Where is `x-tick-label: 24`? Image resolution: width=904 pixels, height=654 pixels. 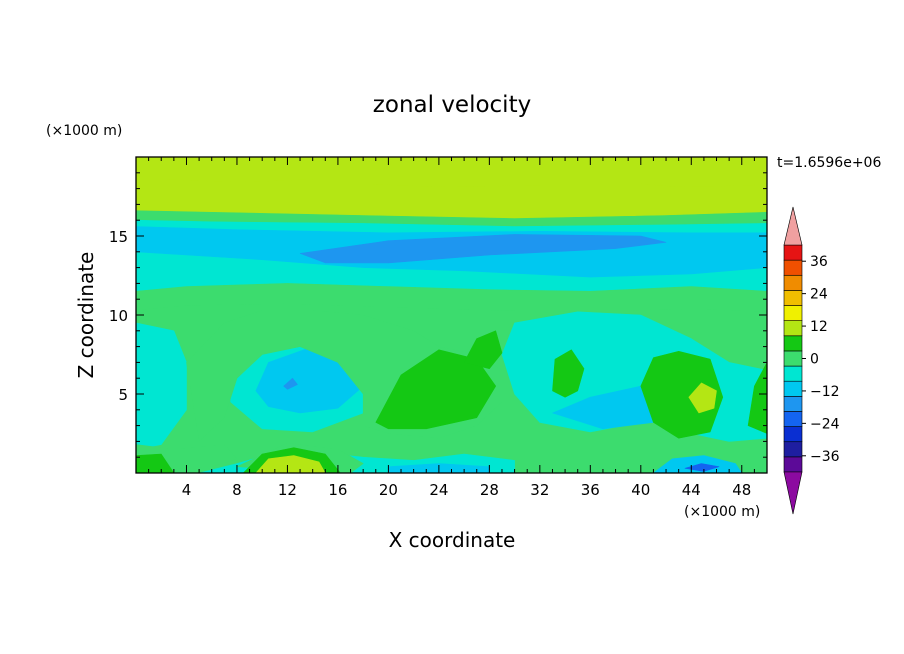
x-tick-label: 24 is located at coordinates (438, 490).